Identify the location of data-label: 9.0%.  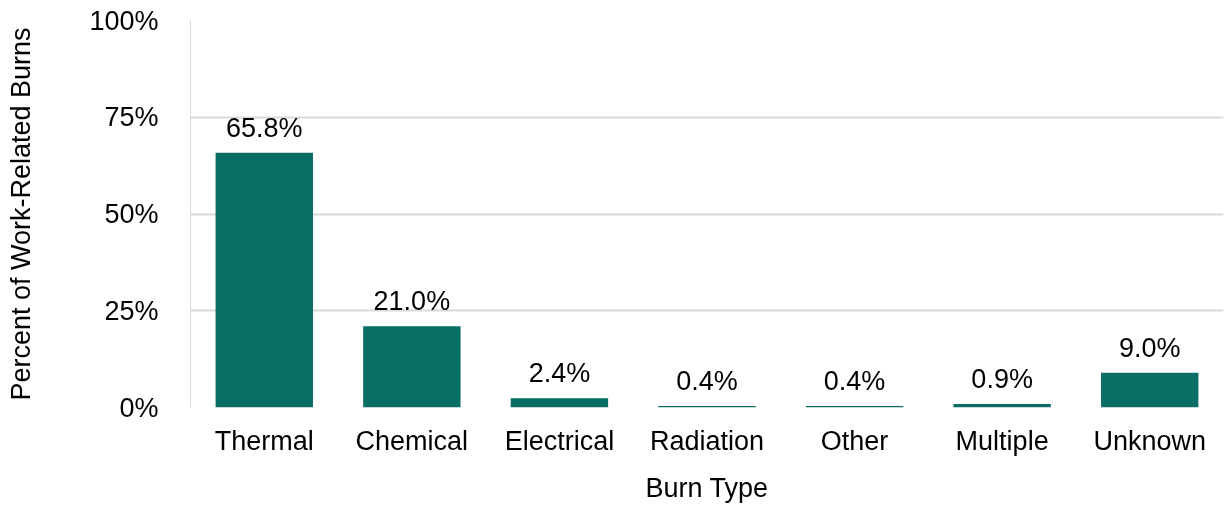
(1149, 347).